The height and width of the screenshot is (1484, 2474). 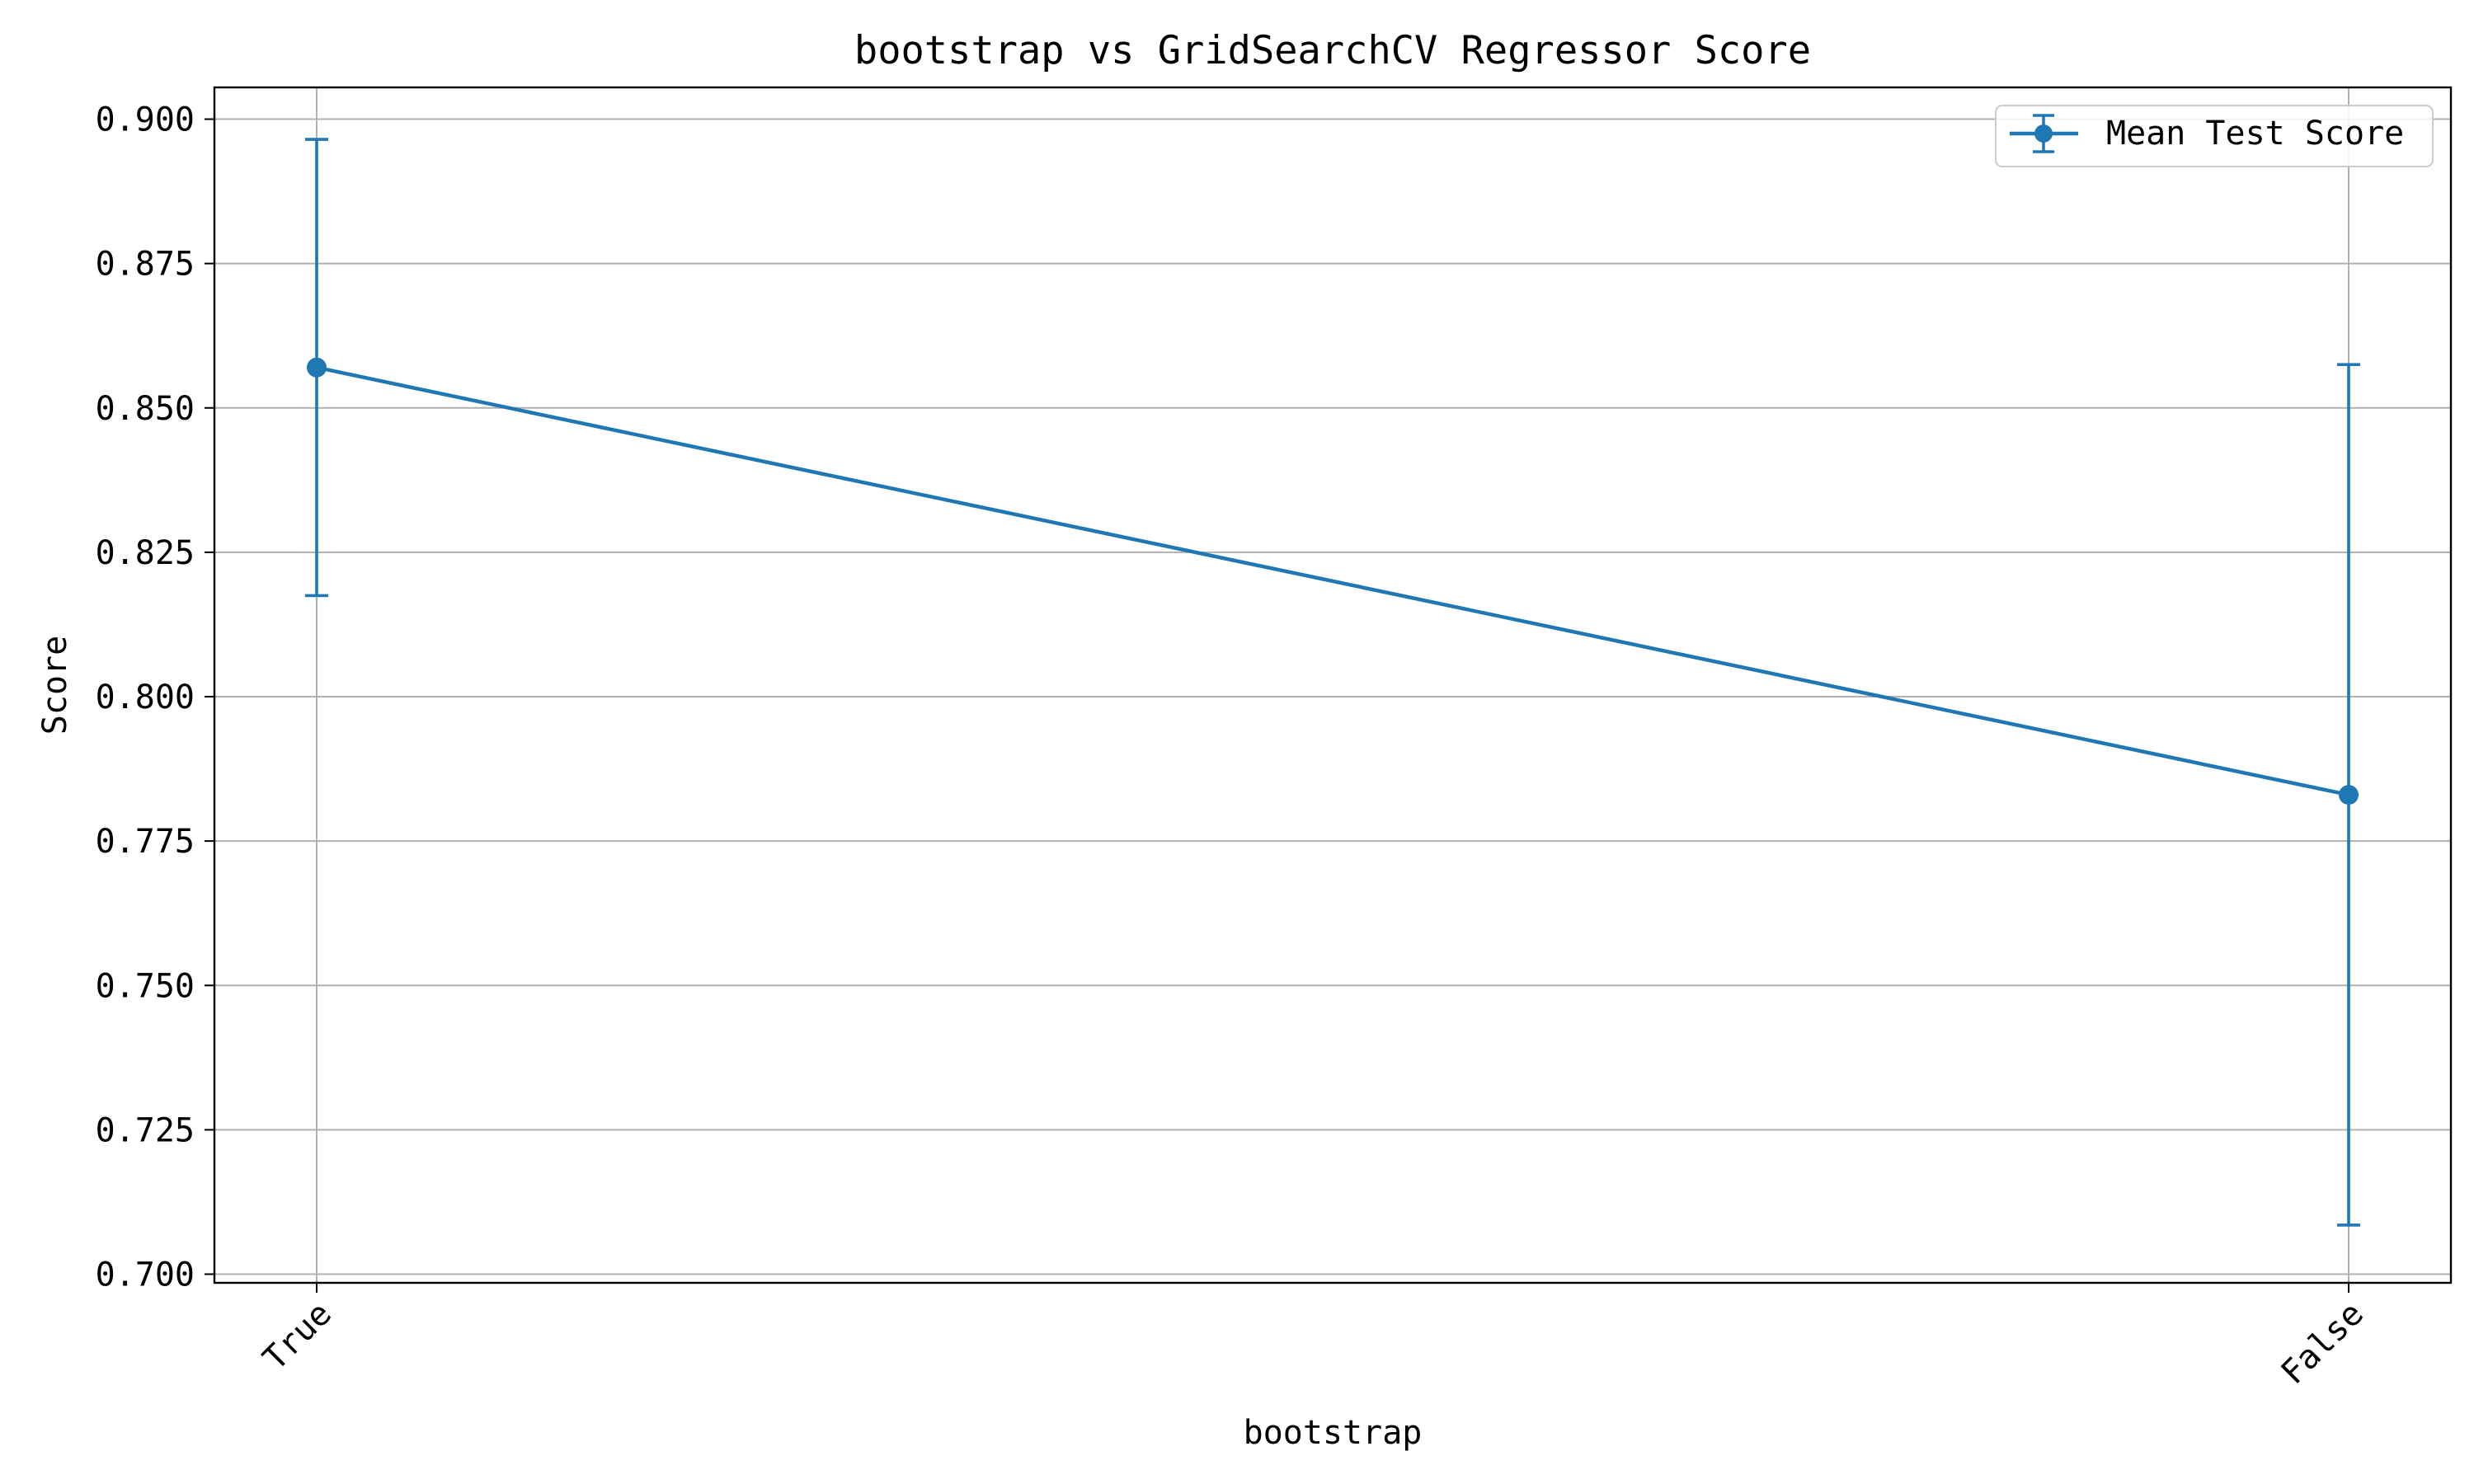 What do you see at coordinates (1333, 1433) in the screenshot?
I see `x-axis-label: bootstrap` at bounding box center [1333, 1433].